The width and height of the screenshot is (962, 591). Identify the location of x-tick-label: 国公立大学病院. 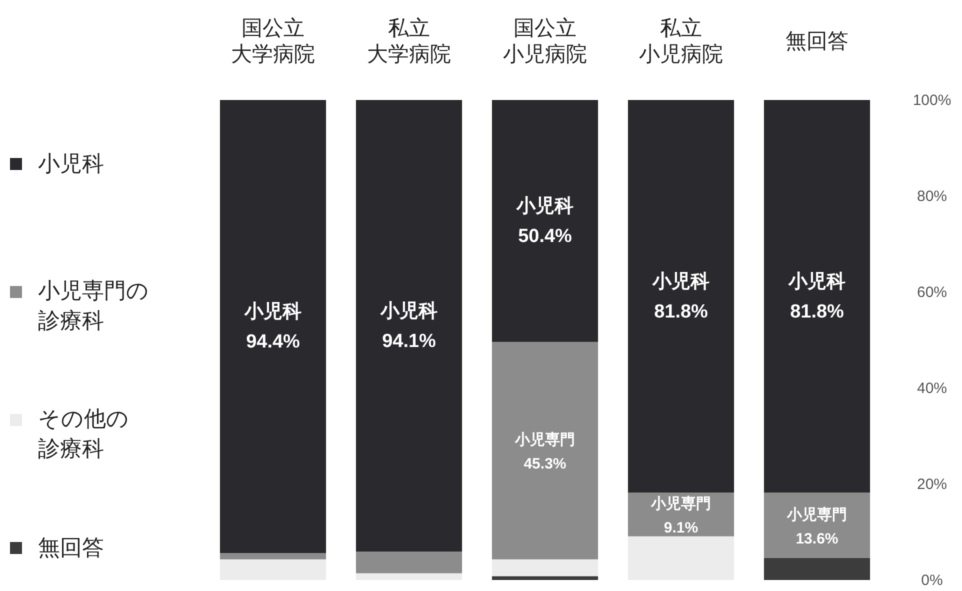
(273, 41).